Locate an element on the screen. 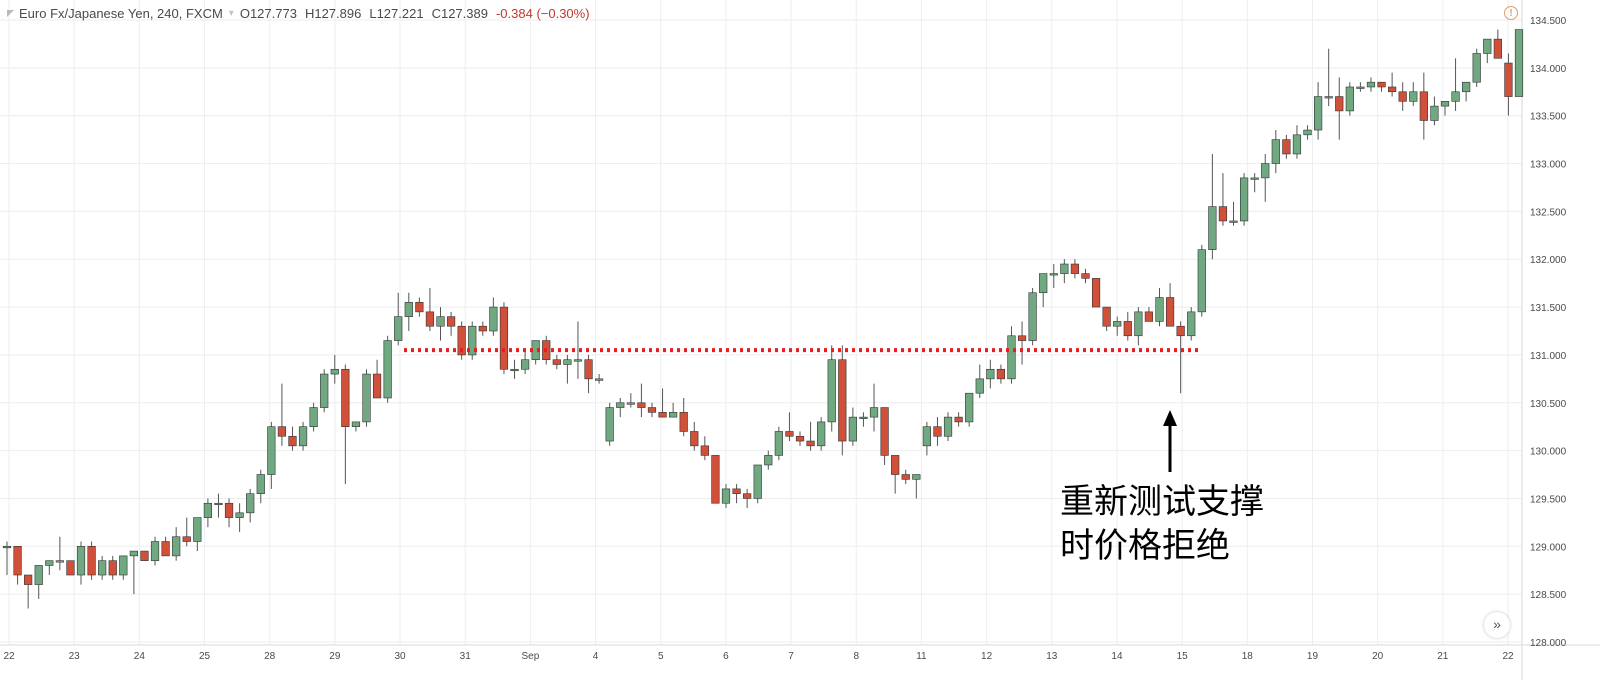 The width and height of the screenshot is (1600, 680). close-value: C127.389 is located at coordinates (459, 13).